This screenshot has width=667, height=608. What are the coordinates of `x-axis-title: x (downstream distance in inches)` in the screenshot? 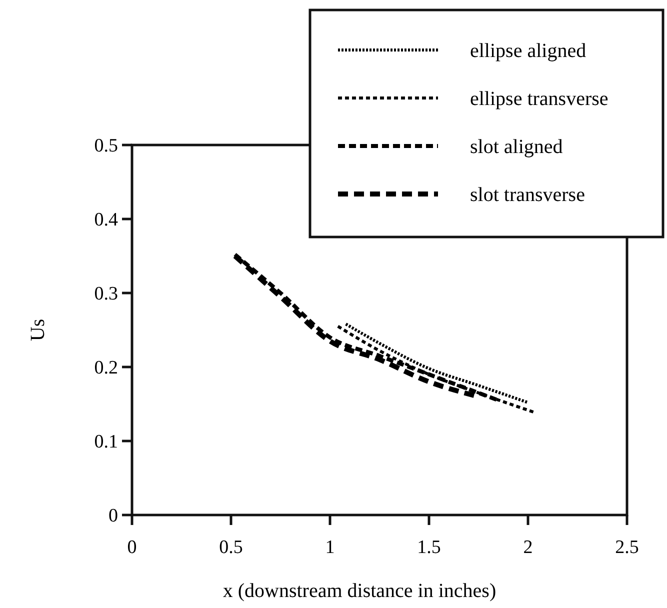 It's located at (359, 591).